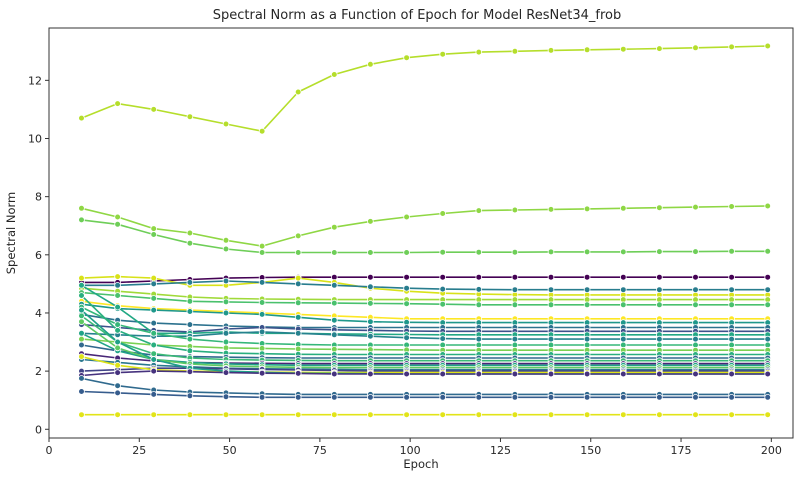 The height and width of the screenshot is (481, 800). What do you see at coordinates (414, 447) in the screenshot?
I see `x-axis: 0 25 50 75 100 125 150 175 200` at bounding box center [414, 447].